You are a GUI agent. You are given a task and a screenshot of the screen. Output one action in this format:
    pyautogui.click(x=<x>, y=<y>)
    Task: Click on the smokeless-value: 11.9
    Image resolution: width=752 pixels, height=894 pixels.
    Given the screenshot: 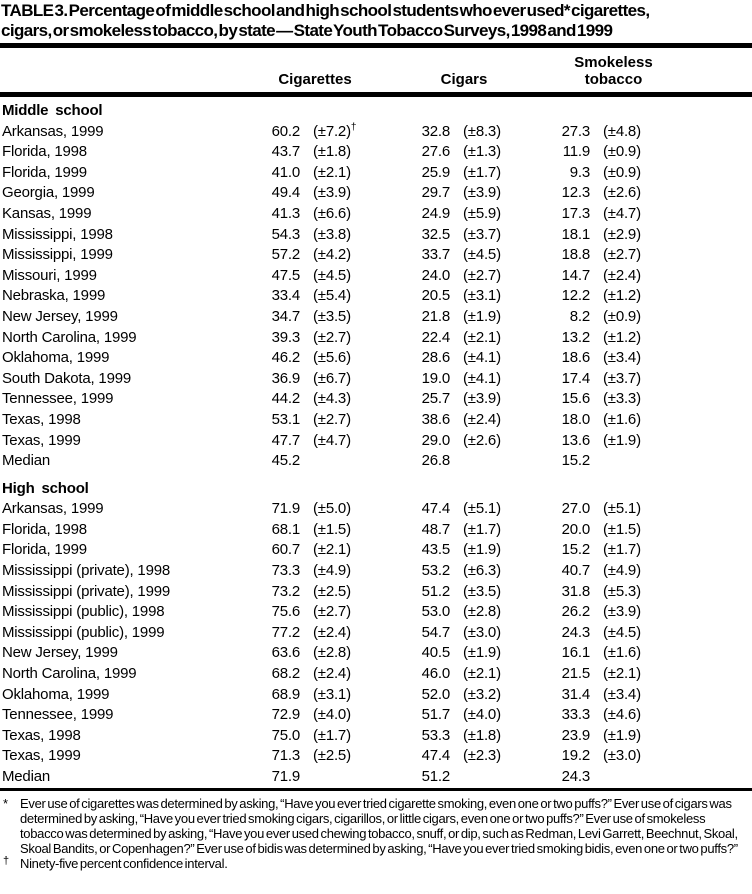 What is the action you would take?
    pyautogui.click(x=576, y=152)
    